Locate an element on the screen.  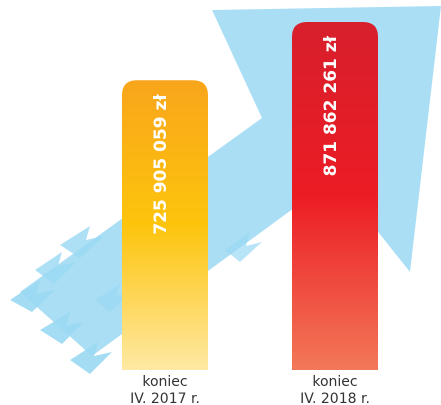
bar is located at coordinates (165, 225).